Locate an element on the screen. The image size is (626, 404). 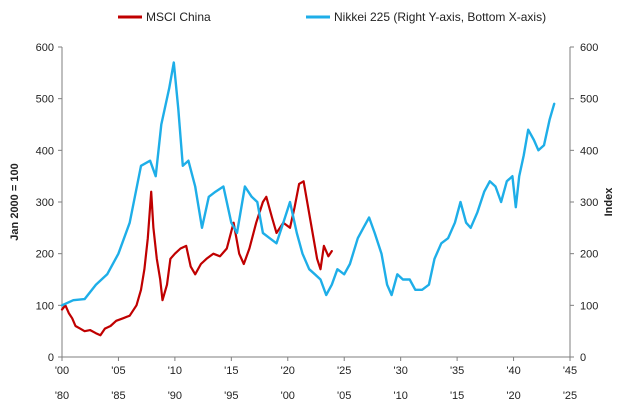
right-y-tick-label: 100 is located at coordinates (589, 306).